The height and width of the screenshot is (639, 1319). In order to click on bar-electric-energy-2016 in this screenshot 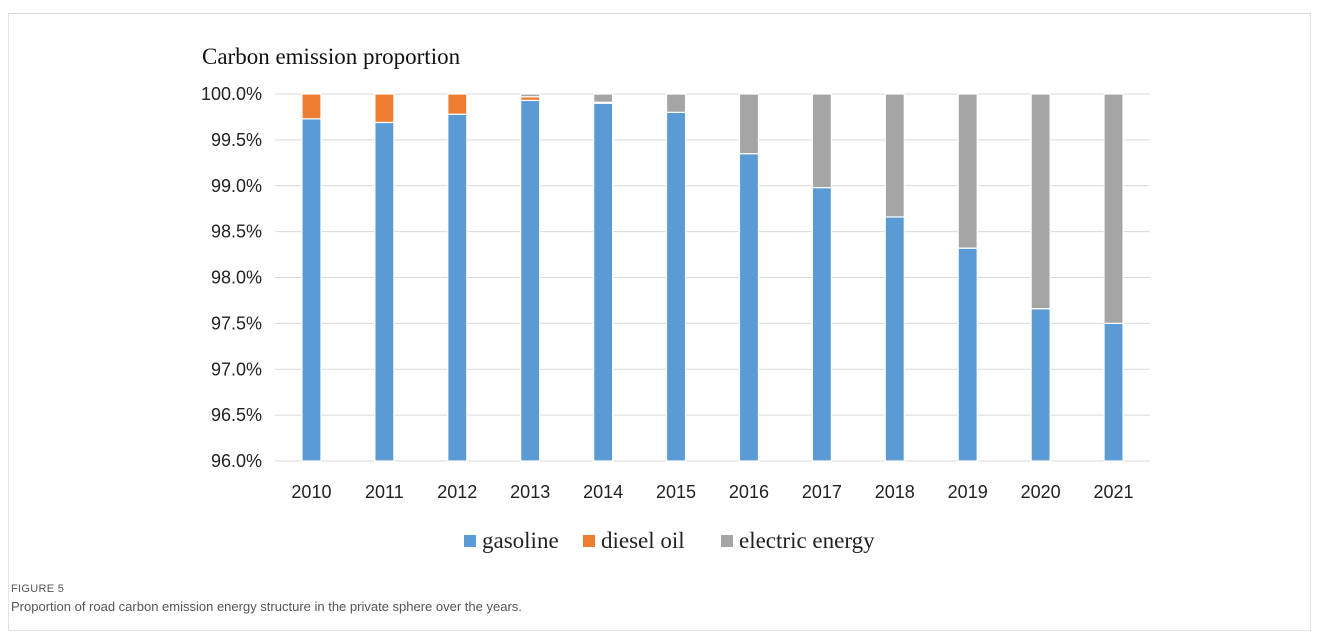, I will do `click(749, 124)`.